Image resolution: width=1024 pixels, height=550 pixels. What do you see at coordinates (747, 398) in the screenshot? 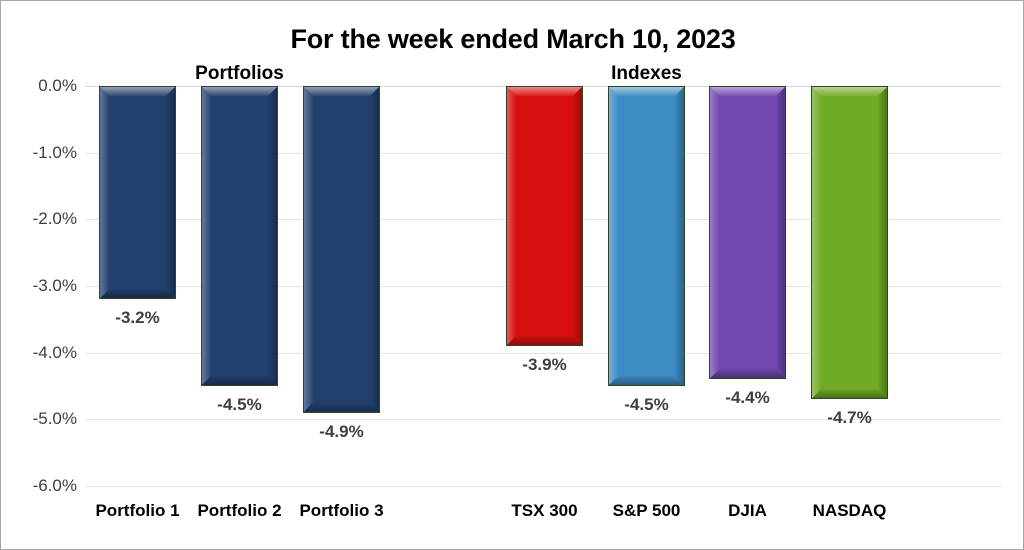
I see `data-label: -4.4%` at bounding box center [747, 398].